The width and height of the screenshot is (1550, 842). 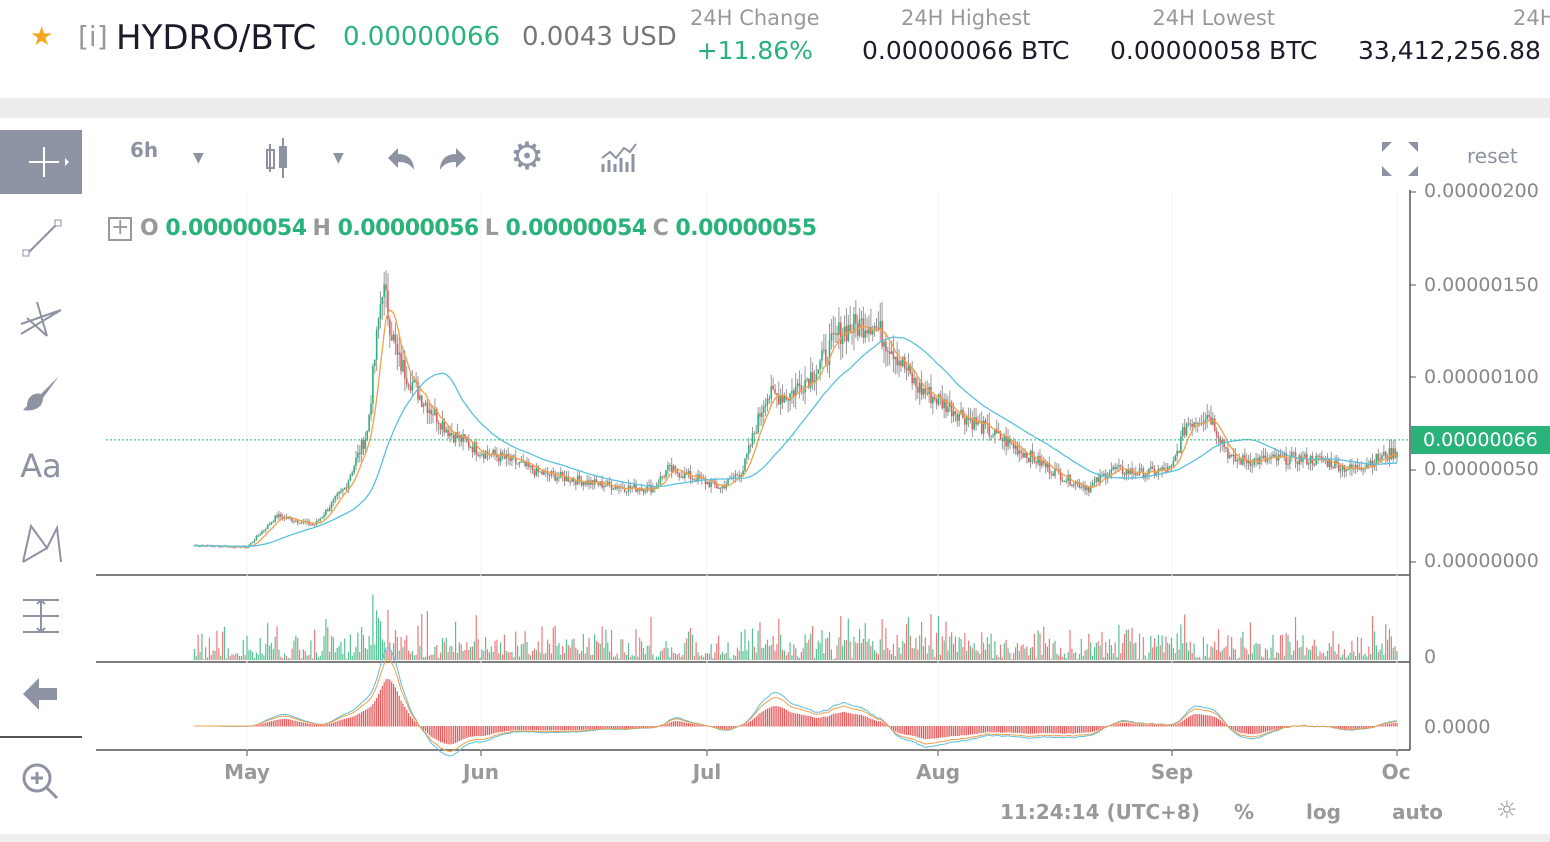 I want to click on undo-icon, so click(x=401, y=159).